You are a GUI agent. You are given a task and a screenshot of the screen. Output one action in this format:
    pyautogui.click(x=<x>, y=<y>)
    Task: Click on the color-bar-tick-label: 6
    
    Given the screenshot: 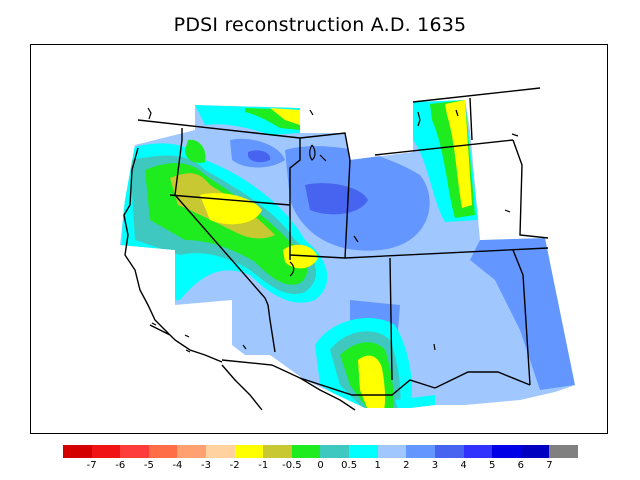 What is the action you would take?
    pyautogui.click(x=520, y=465)
    